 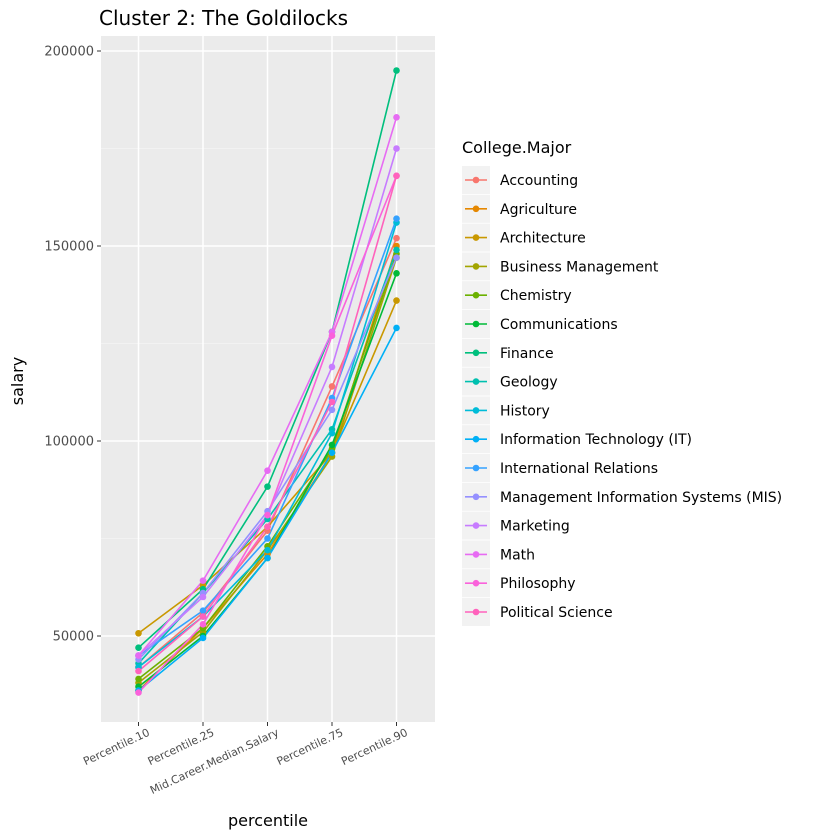 What do you see at coordinates (641, 498) in the screenshot?
I see `legend-label: Management Information Systems (MIS)` at bounding box center [641, 498].